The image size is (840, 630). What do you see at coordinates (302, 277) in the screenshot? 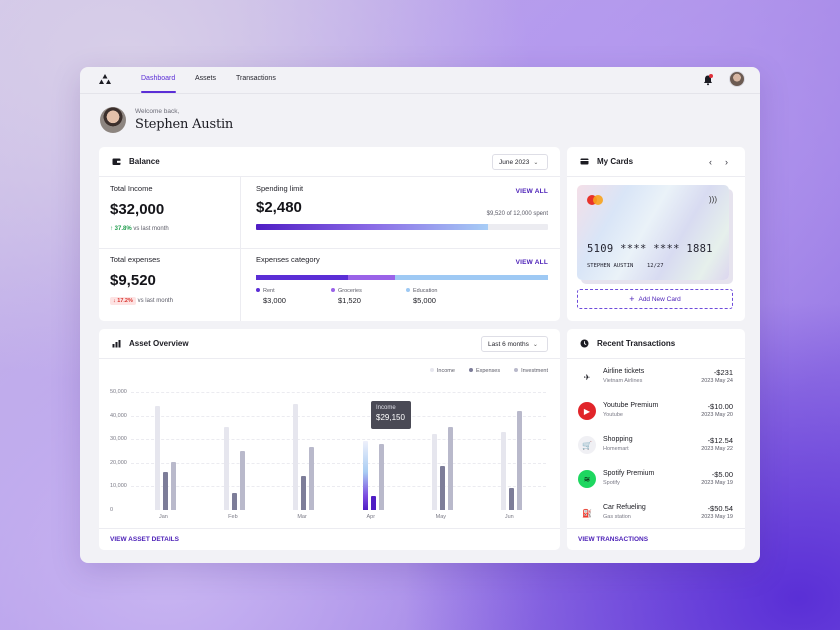
I see `category-segment-rent` at bounding box center [302, 277].